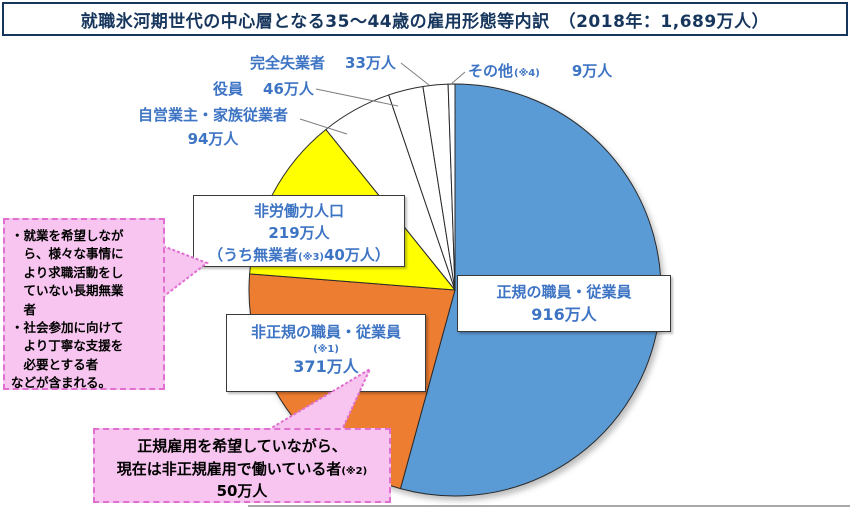  Describe the element at coordinates (298, 211) in the screenshot. I see `nonlabor-name: 非労働力人口` at that location.